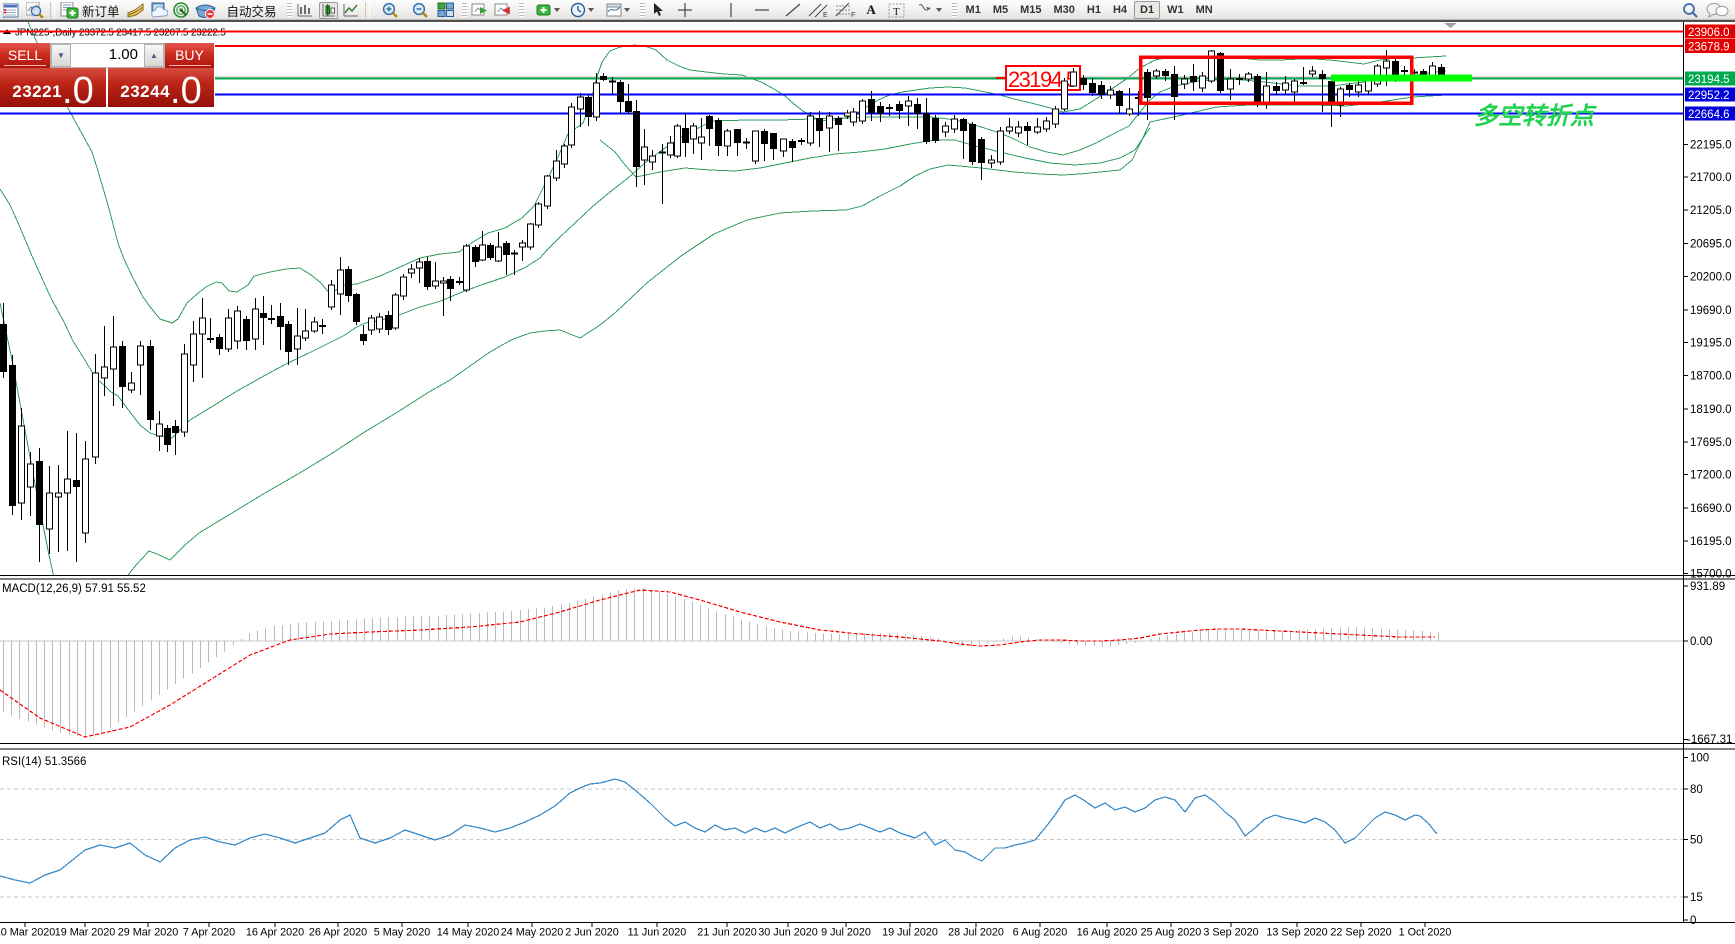 The height and width of the screenshot is (944, 1735). Describe the element at coordinates (726, 933) in the screenshot. I see `svg-text: 21 Jun 2020` at that location.